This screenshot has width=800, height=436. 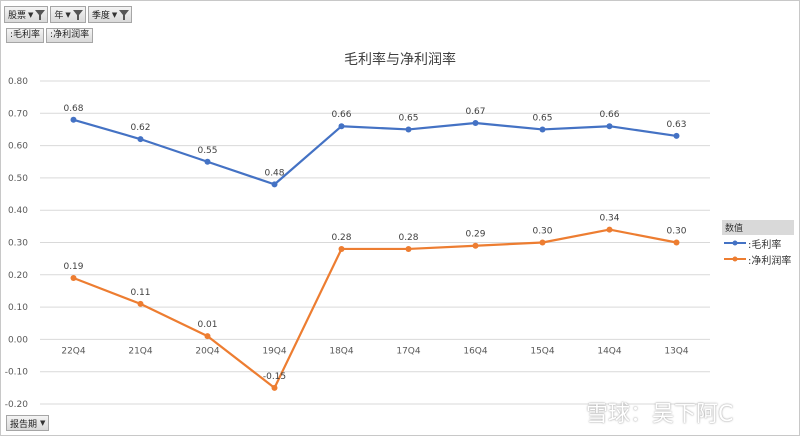 I want to click on x-tick-label: 19Q4, so click(x=274, y=351).